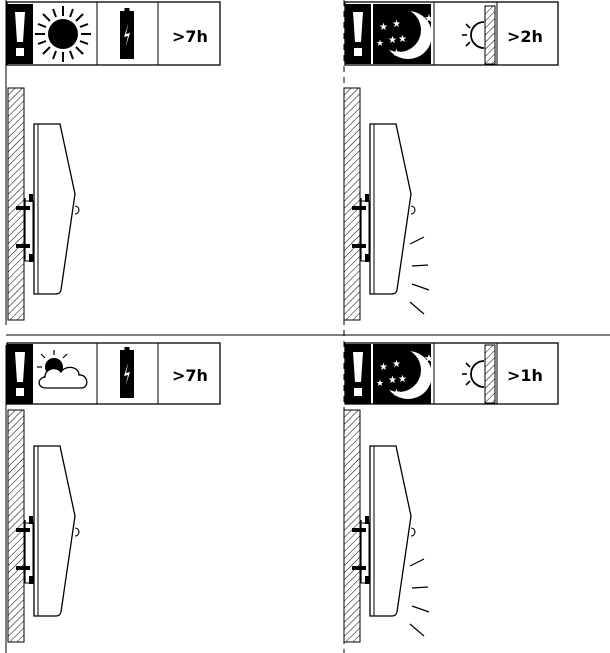 This screenshot has width=610, height=653. What do you see at coordinates (525, 375) in the screenshot?
I see `hours-label: >1h` at bounding box center [525, 375].